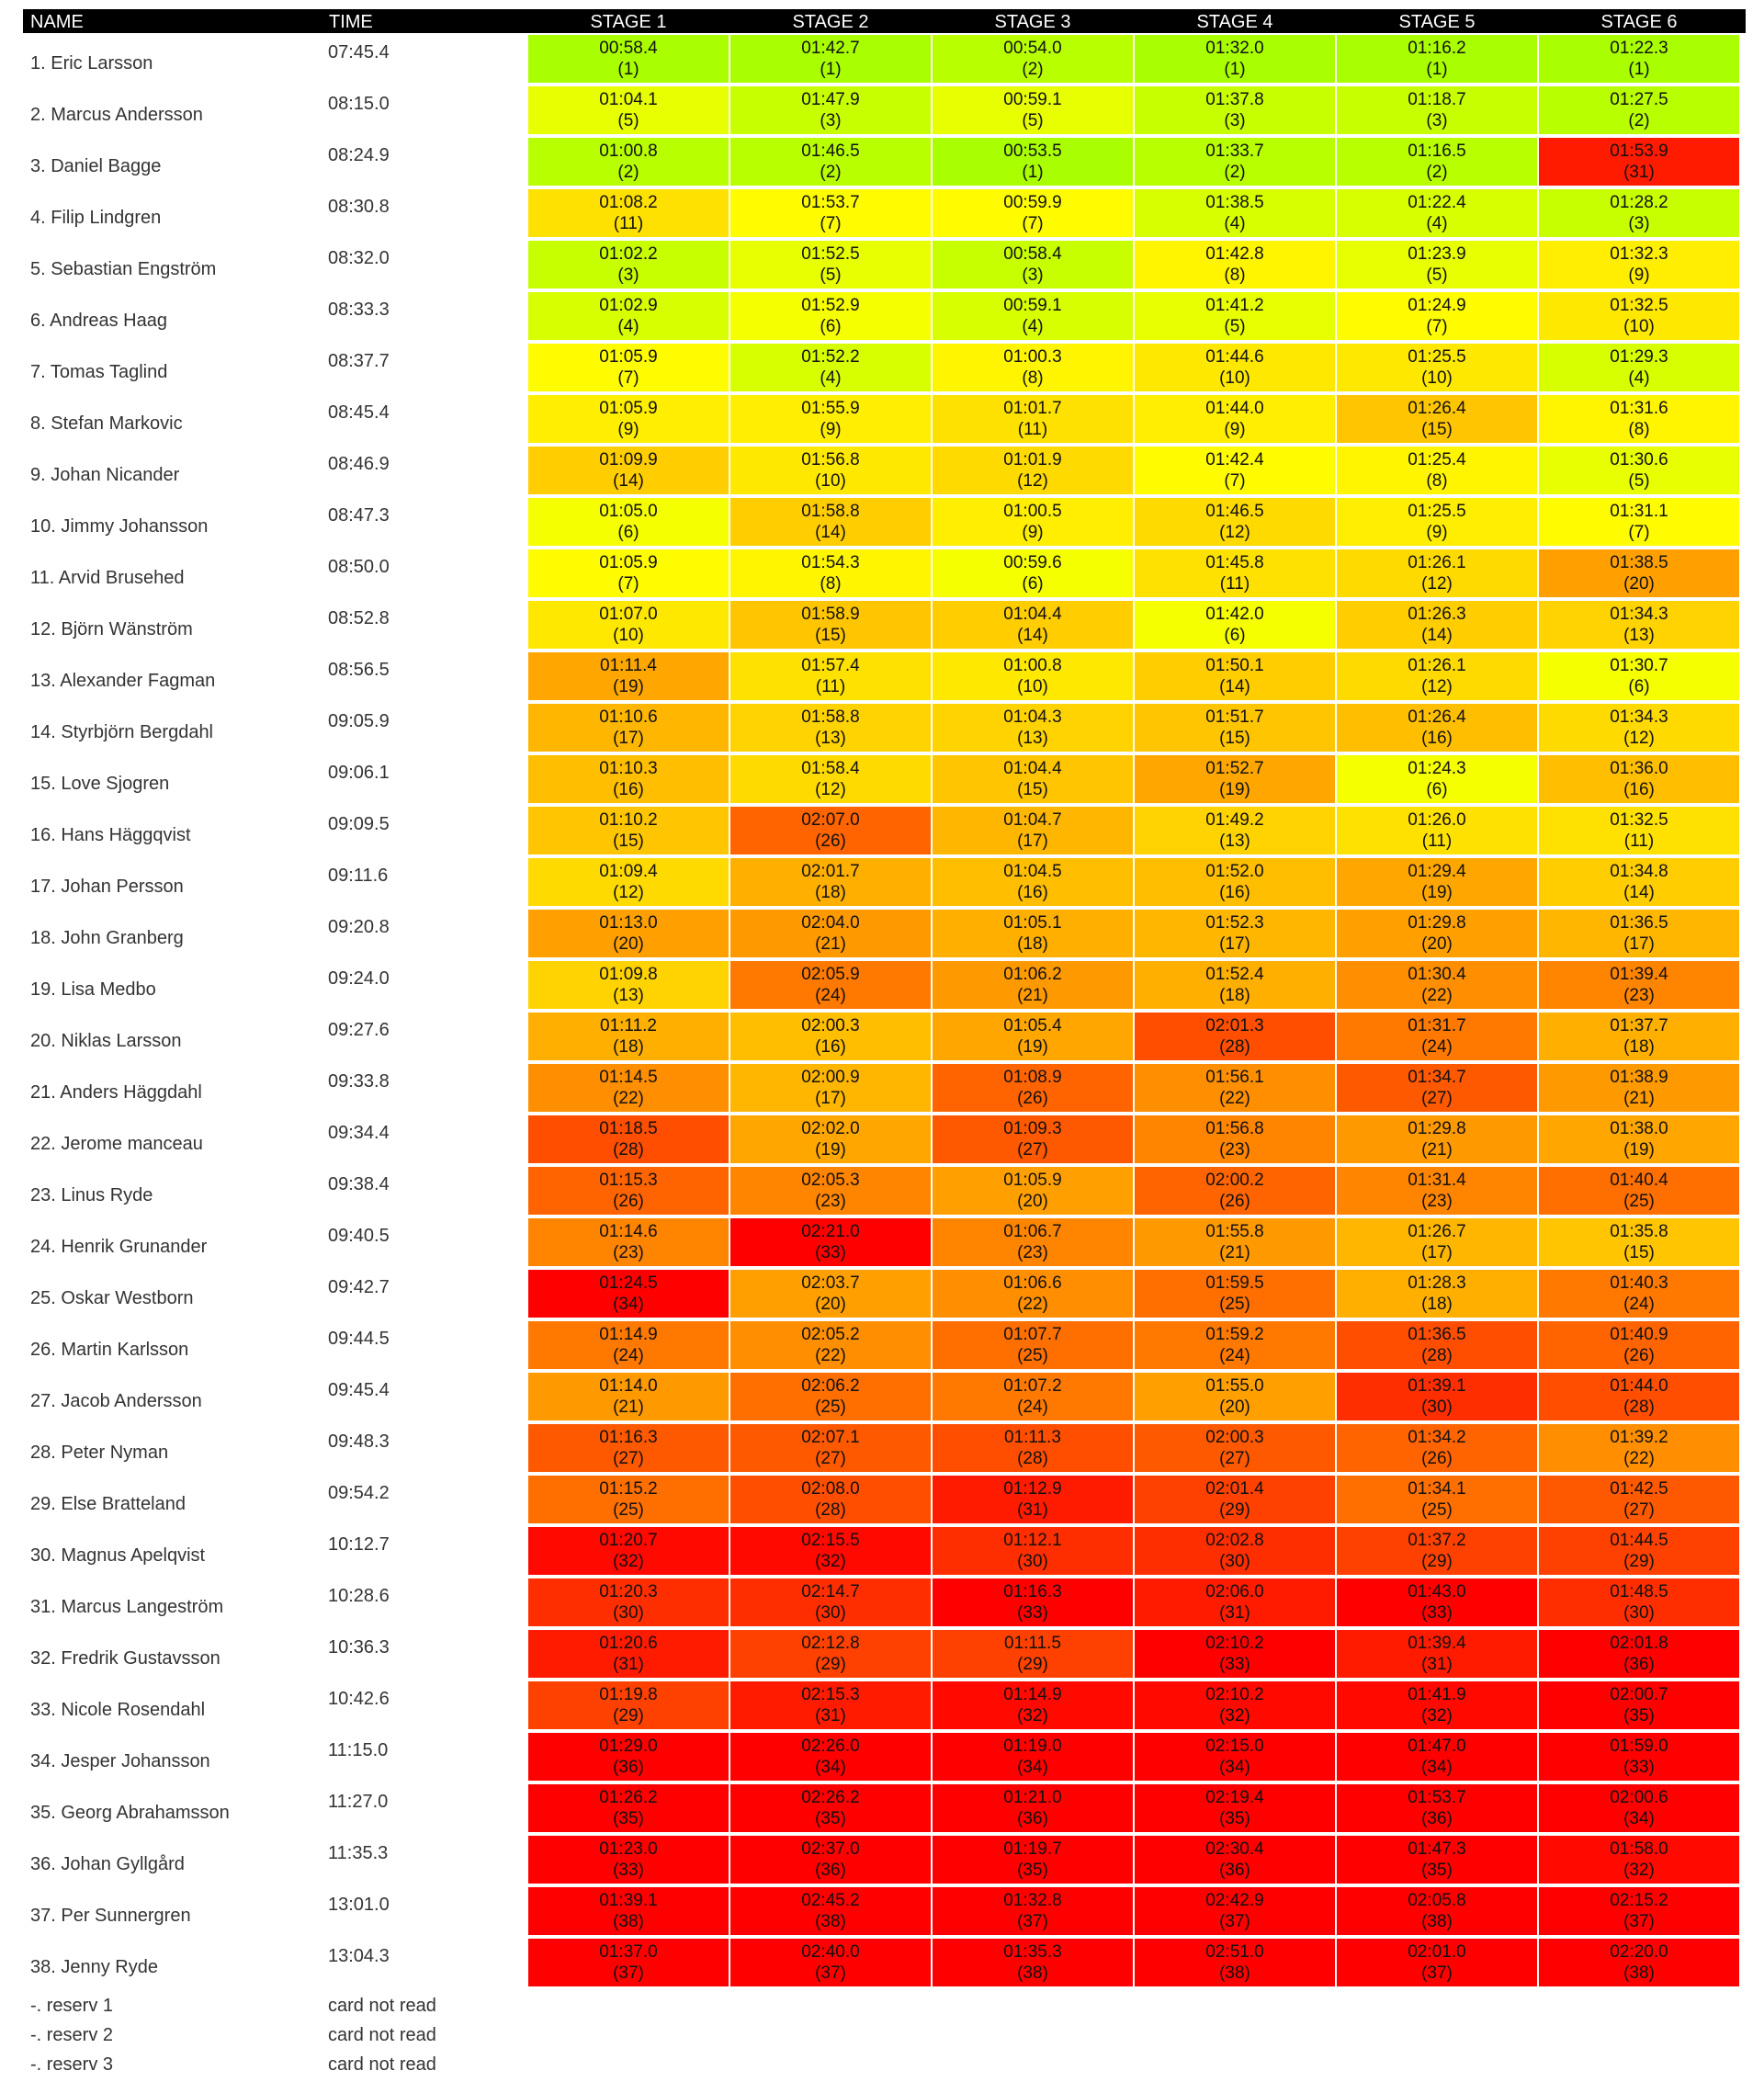 The image size is (1764, 2082). I want to click on split-time: 02:06.0, so click(1234, 1591).